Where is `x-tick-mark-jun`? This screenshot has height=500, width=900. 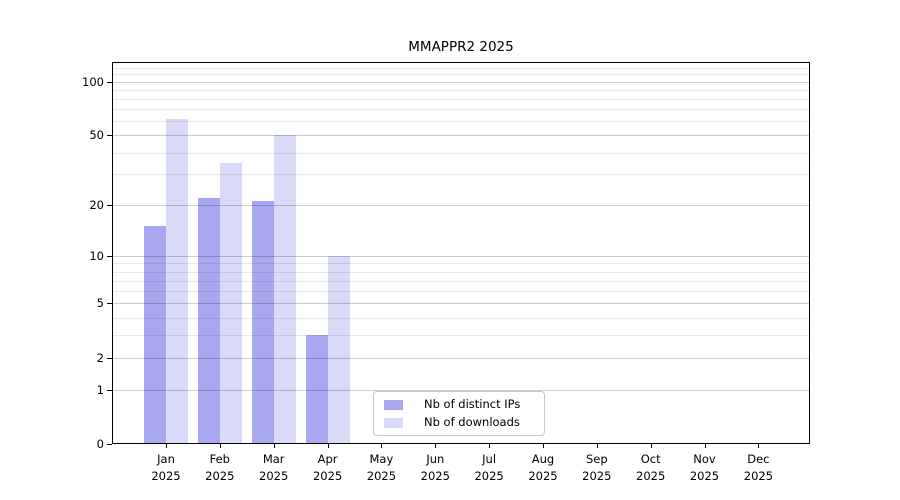 x-tick-mark-jun is located at coordinates (436, 446).